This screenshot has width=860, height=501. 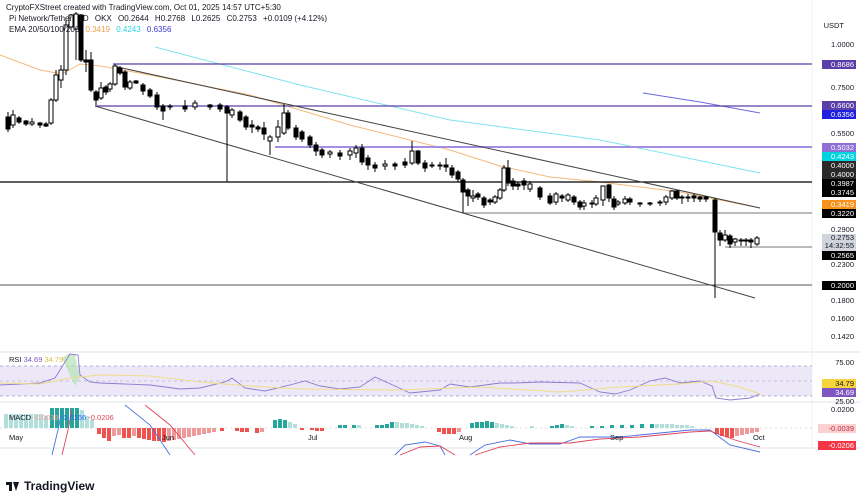 I want to click on rsi-legend: RSI 34.69 34.79, so click(x=36, y=359).